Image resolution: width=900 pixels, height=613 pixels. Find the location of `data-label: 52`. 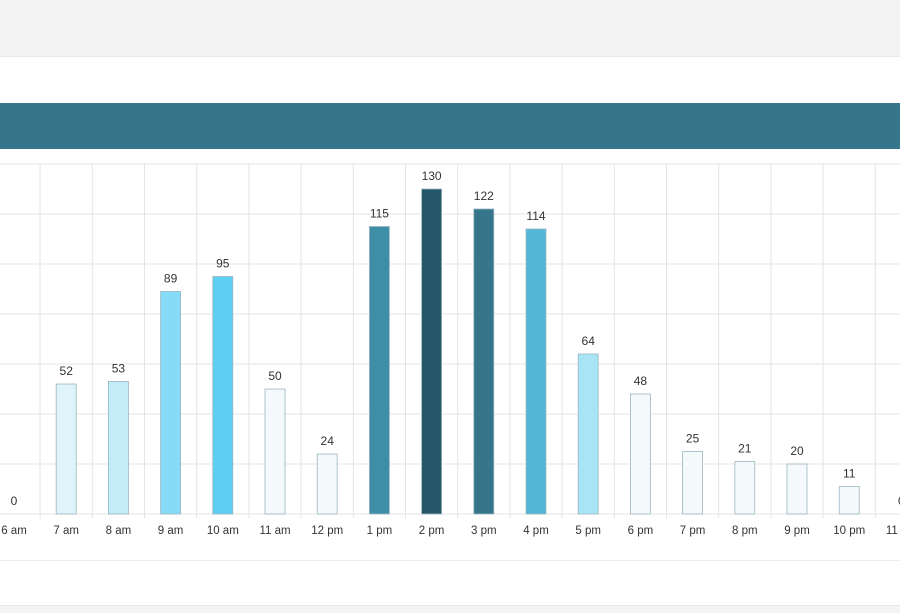

data-label: 52 is located at coordinates (67, 371).